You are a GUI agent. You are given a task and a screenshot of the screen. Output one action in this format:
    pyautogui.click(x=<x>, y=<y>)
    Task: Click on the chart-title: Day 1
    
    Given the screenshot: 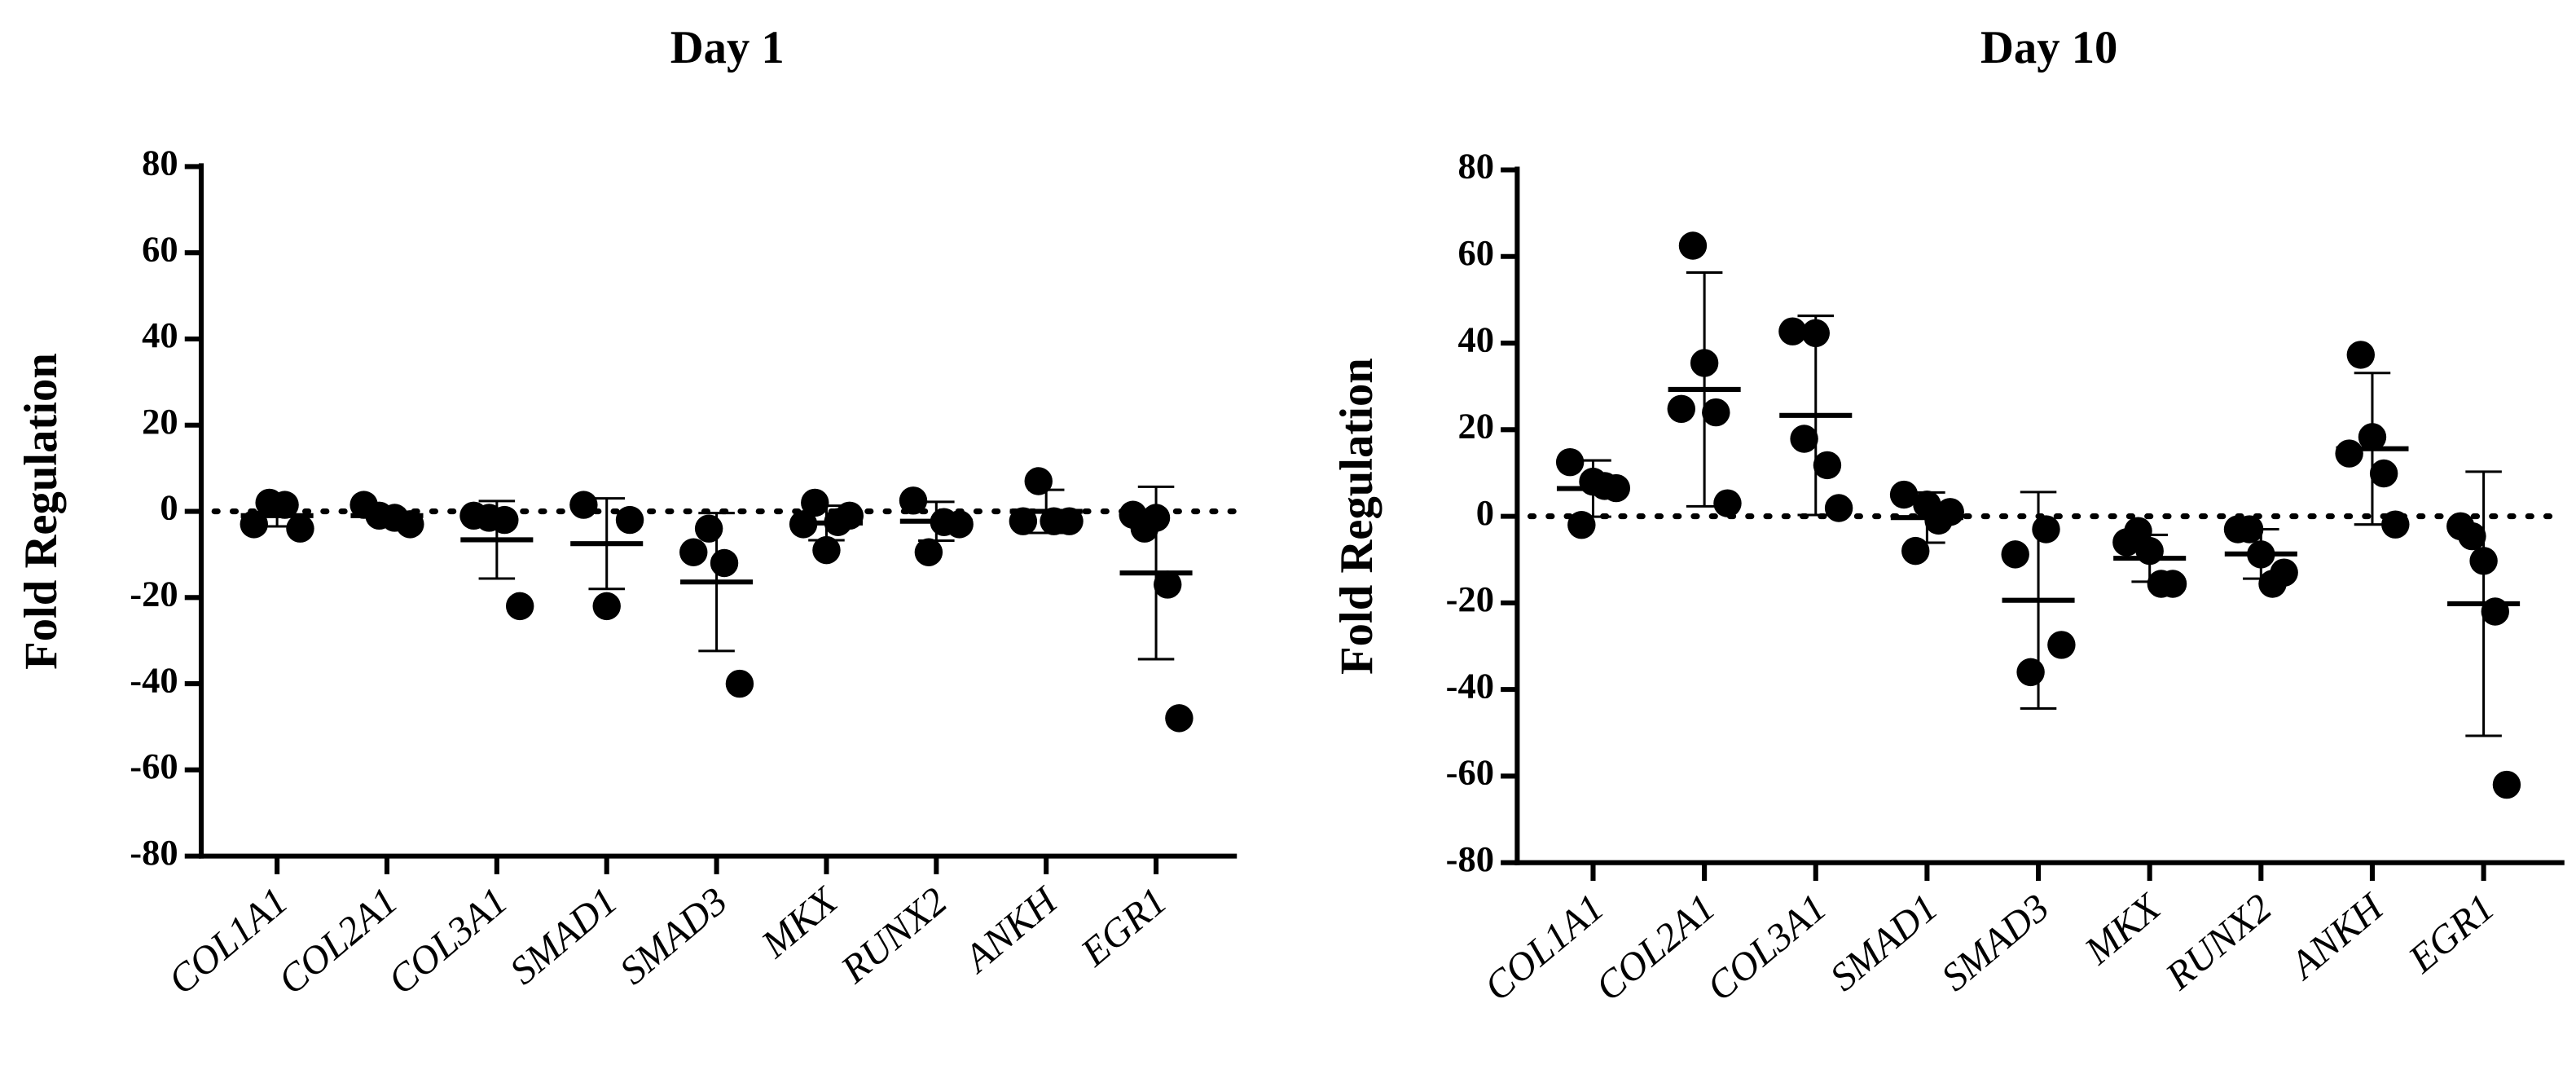 What is the action you would take?
    pyautogui.click(x=727, y=48)
    